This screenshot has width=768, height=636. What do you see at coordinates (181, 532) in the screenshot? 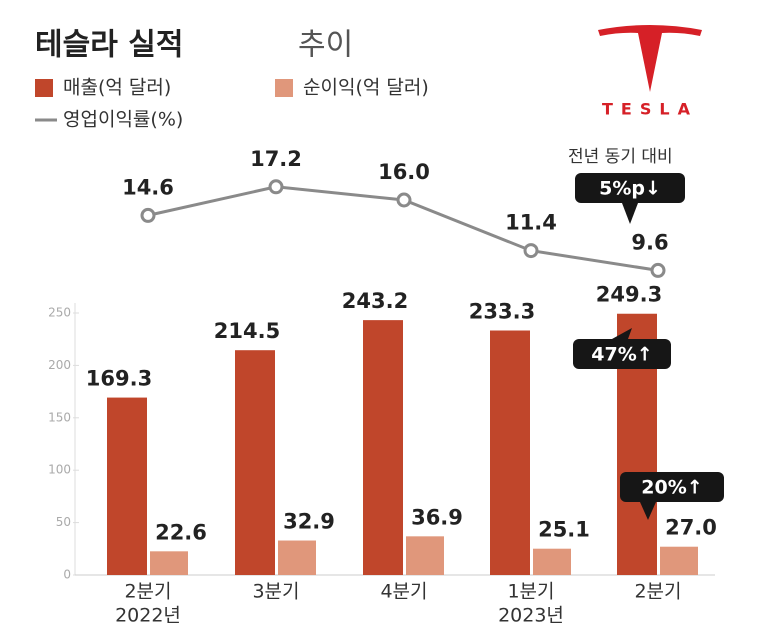
I see `value-label: 22.6` at bounding box center [181, 532].